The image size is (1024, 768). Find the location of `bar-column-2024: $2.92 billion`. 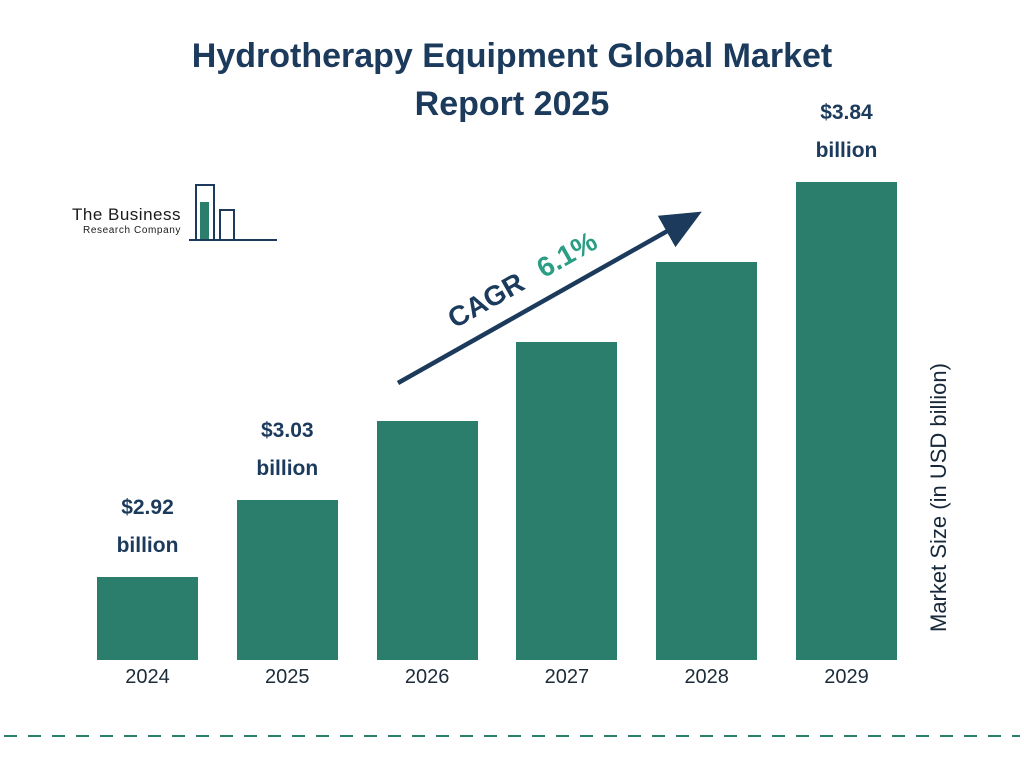

bar-column-2024: $2.92 billion is located at coordinates (147, 574).